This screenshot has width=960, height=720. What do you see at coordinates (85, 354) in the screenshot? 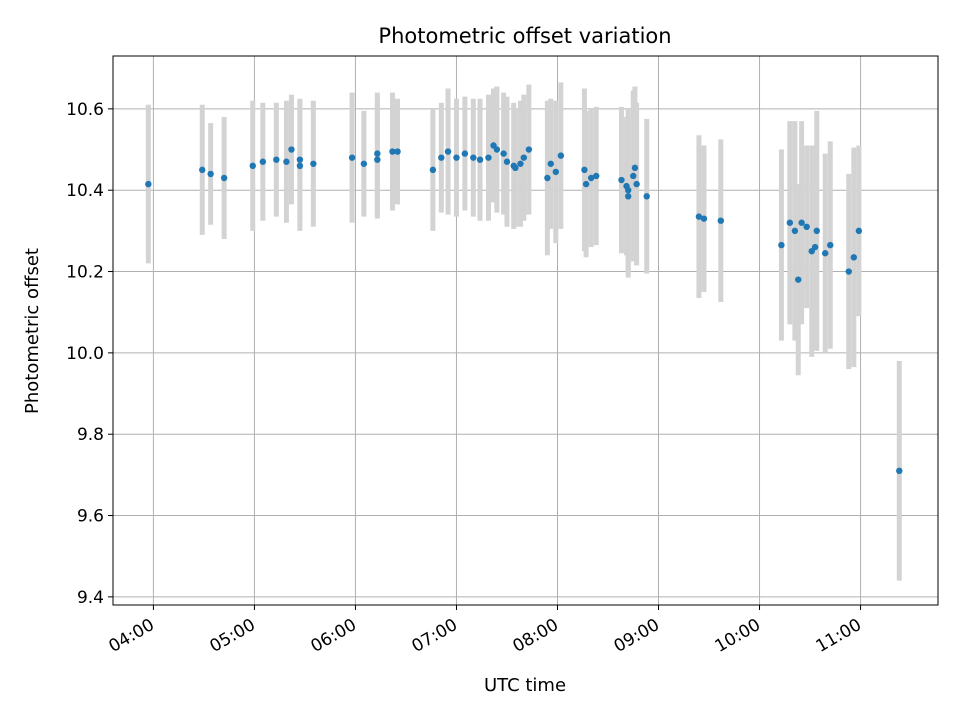
I see `y-tick-label: 10.0` at bounding box center [85, 354].